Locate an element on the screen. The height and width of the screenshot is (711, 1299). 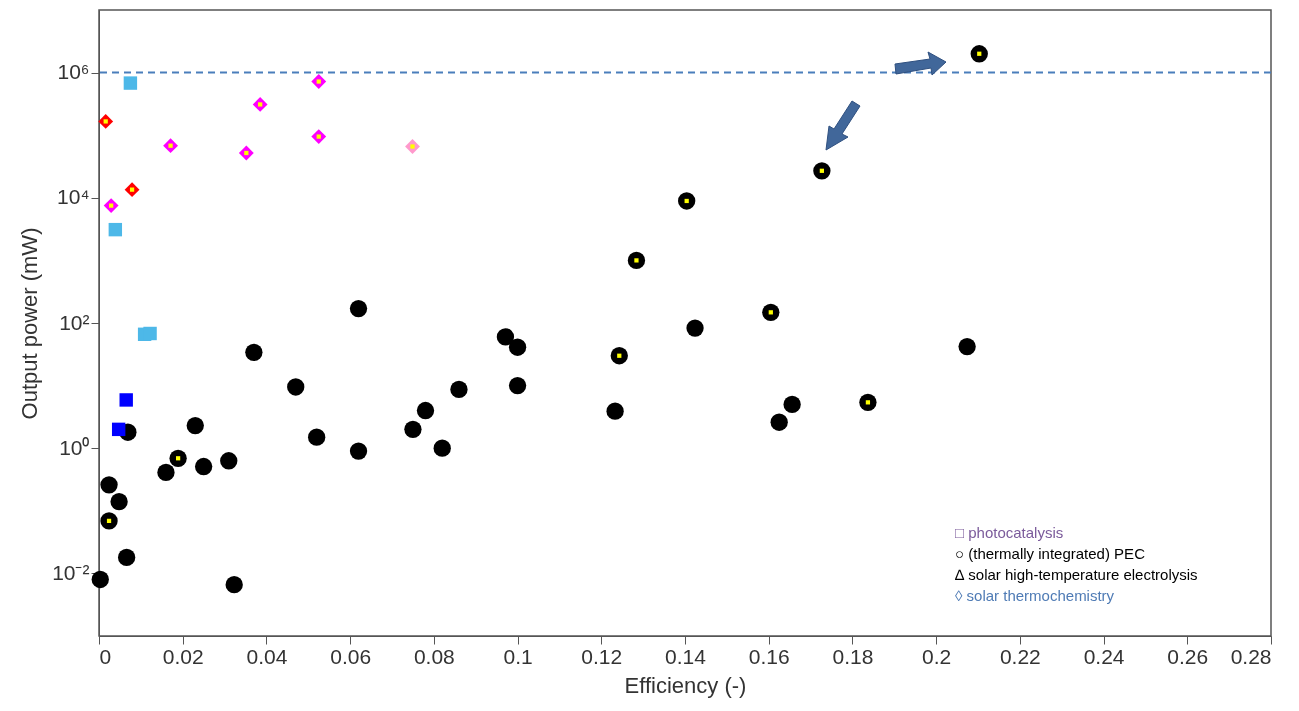
y-tick-label: 10⁰ is located at coordinates (74, 447).